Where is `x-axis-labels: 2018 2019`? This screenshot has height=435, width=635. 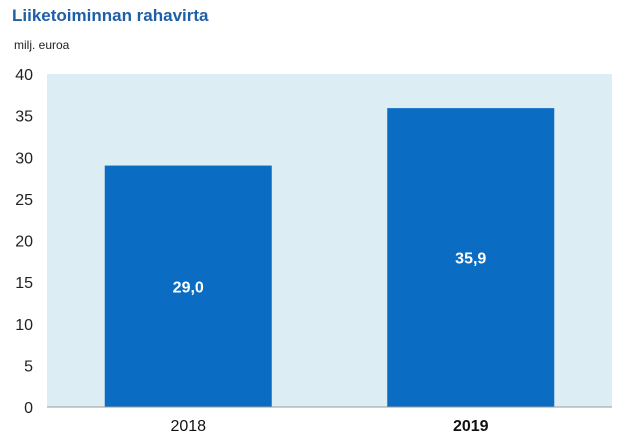
x-axis-labels: 2018 2019 is located at coordinates (329, 426).